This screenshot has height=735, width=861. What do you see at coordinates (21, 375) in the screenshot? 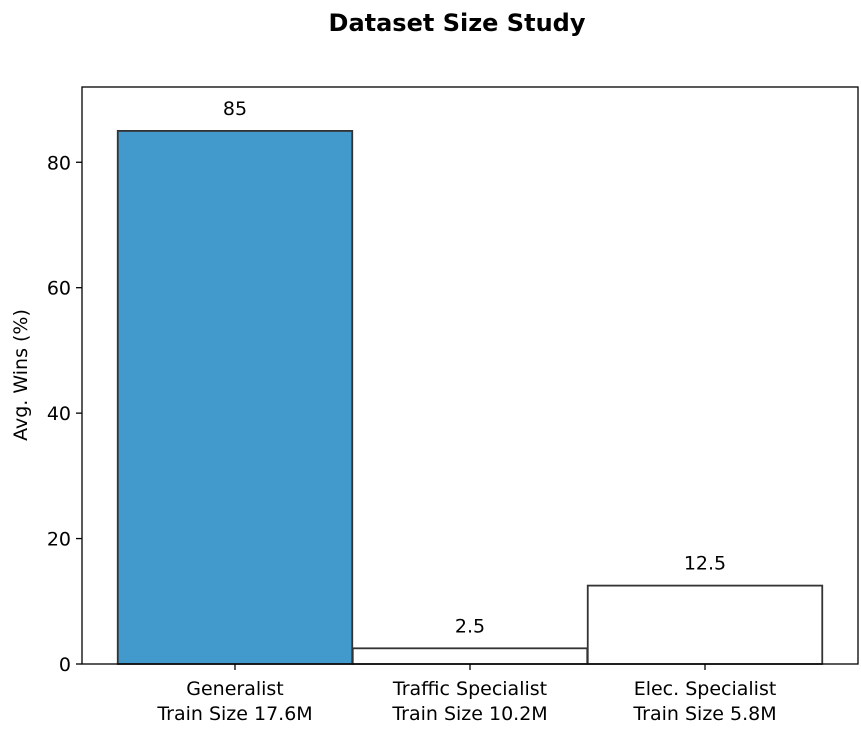
I see `y-axis-label: Avg. Wins (%)` at bounding box center [21, 375].